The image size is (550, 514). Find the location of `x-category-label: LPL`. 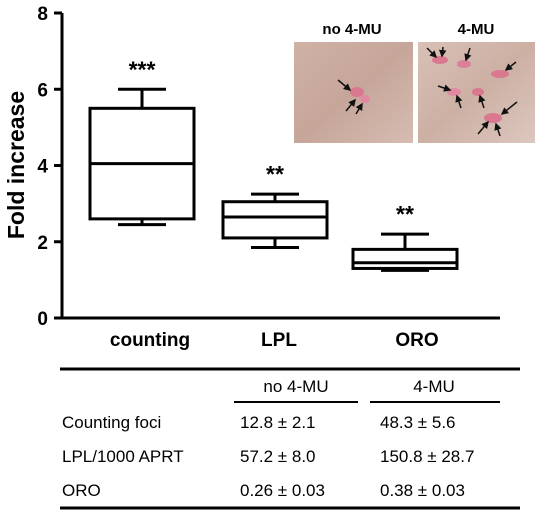

x-category-label: LPL is located at coordinates (279, 340).